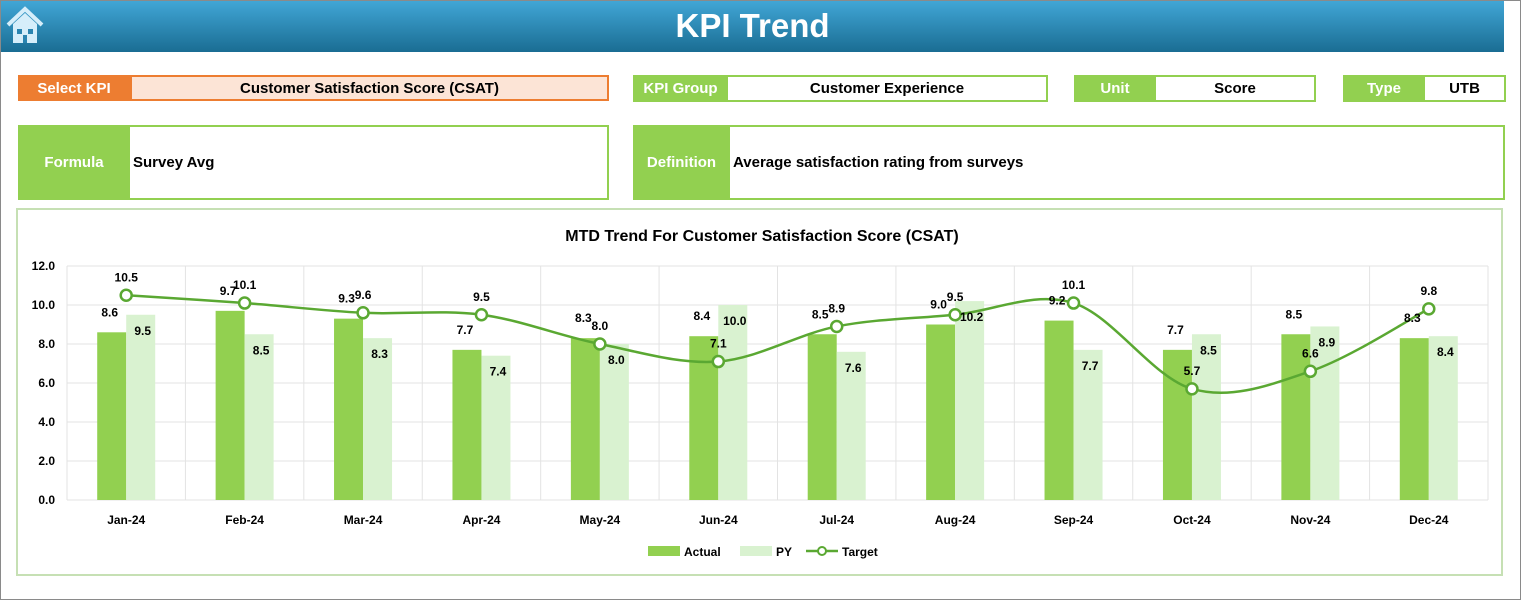 This screenshot has width=1521, height=600. Describe the element at coordinates (972, 317) in the screenshot. I see `data-label-py: 10.2` at that location.